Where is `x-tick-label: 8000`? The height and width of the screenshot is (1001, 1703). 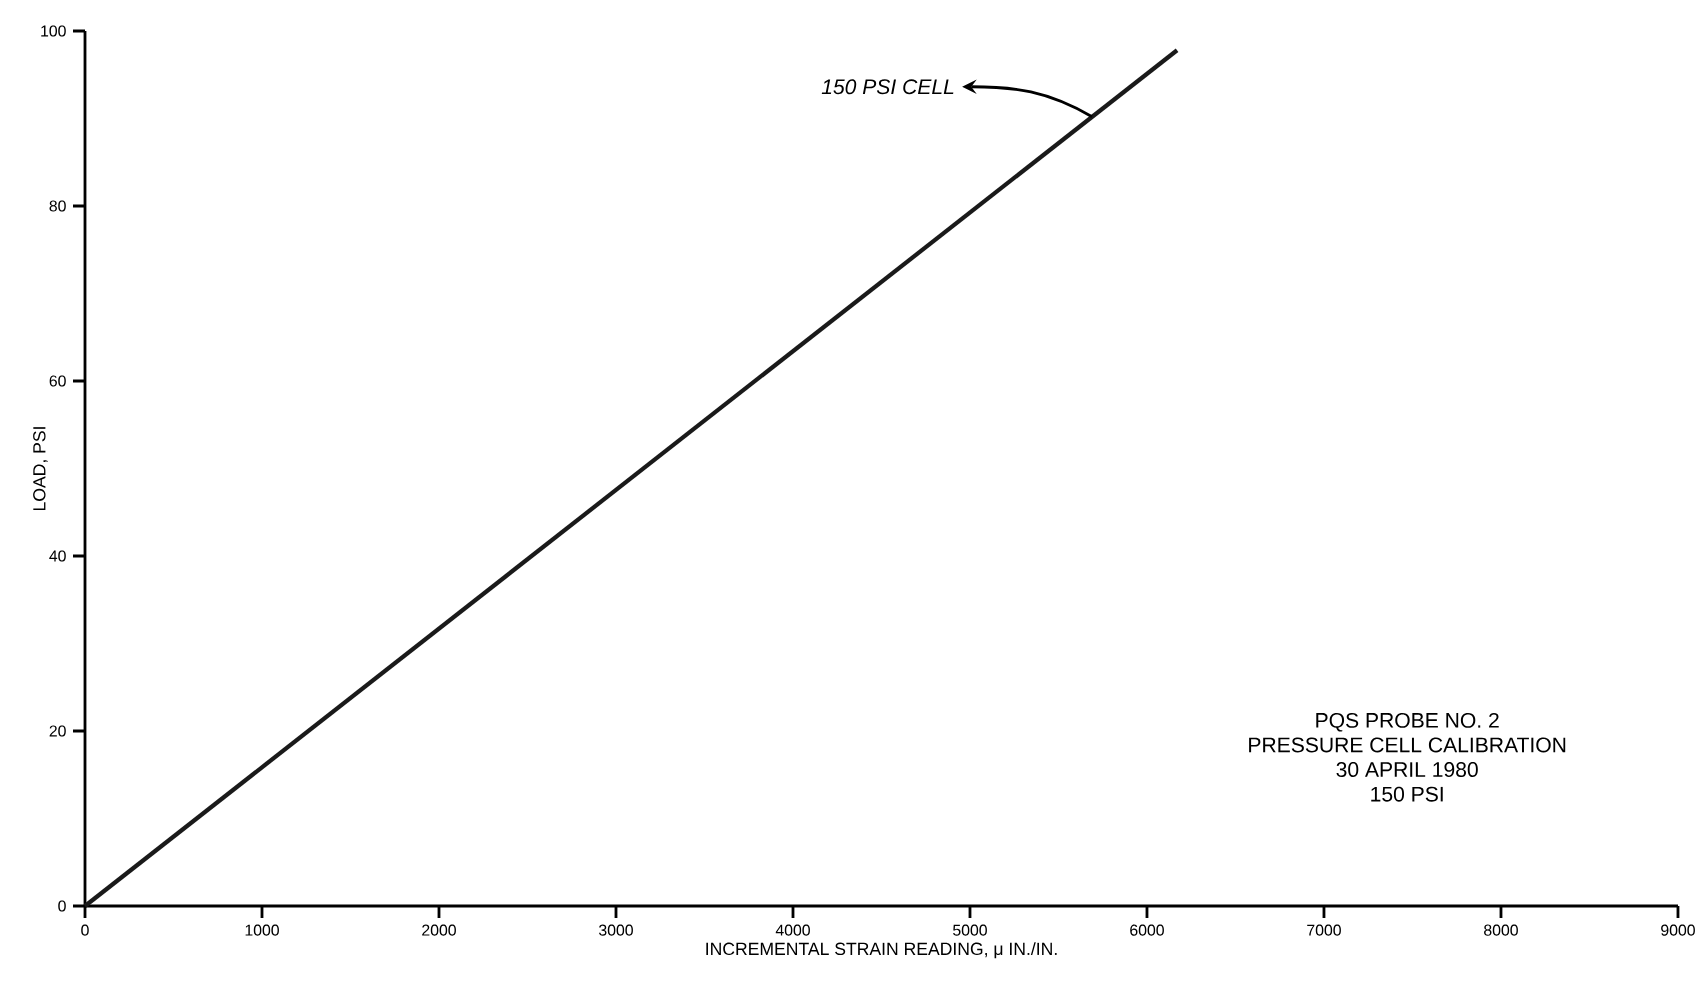 x-tick-label: 8000 is located at coordinates (1501, 930).